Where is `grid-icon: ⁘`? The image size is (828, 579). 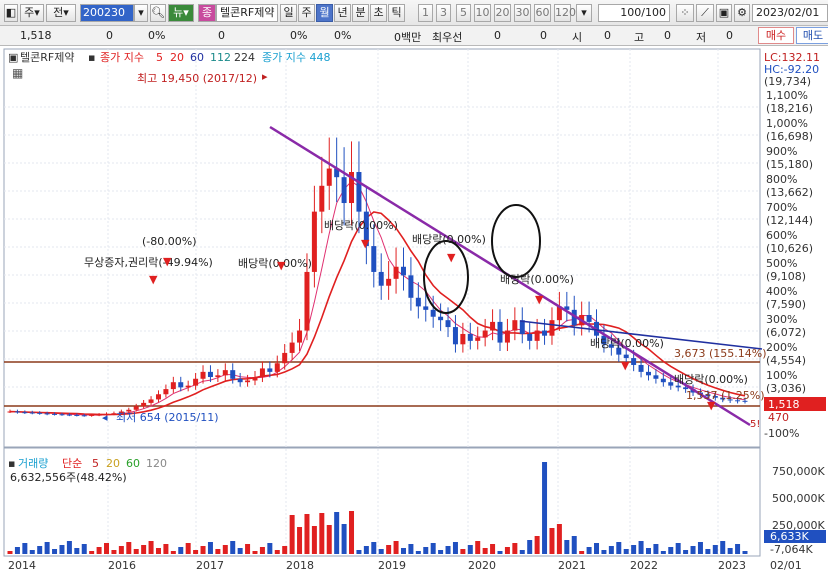 grid-icon: ⁘ is located at coordinates (685, 13).